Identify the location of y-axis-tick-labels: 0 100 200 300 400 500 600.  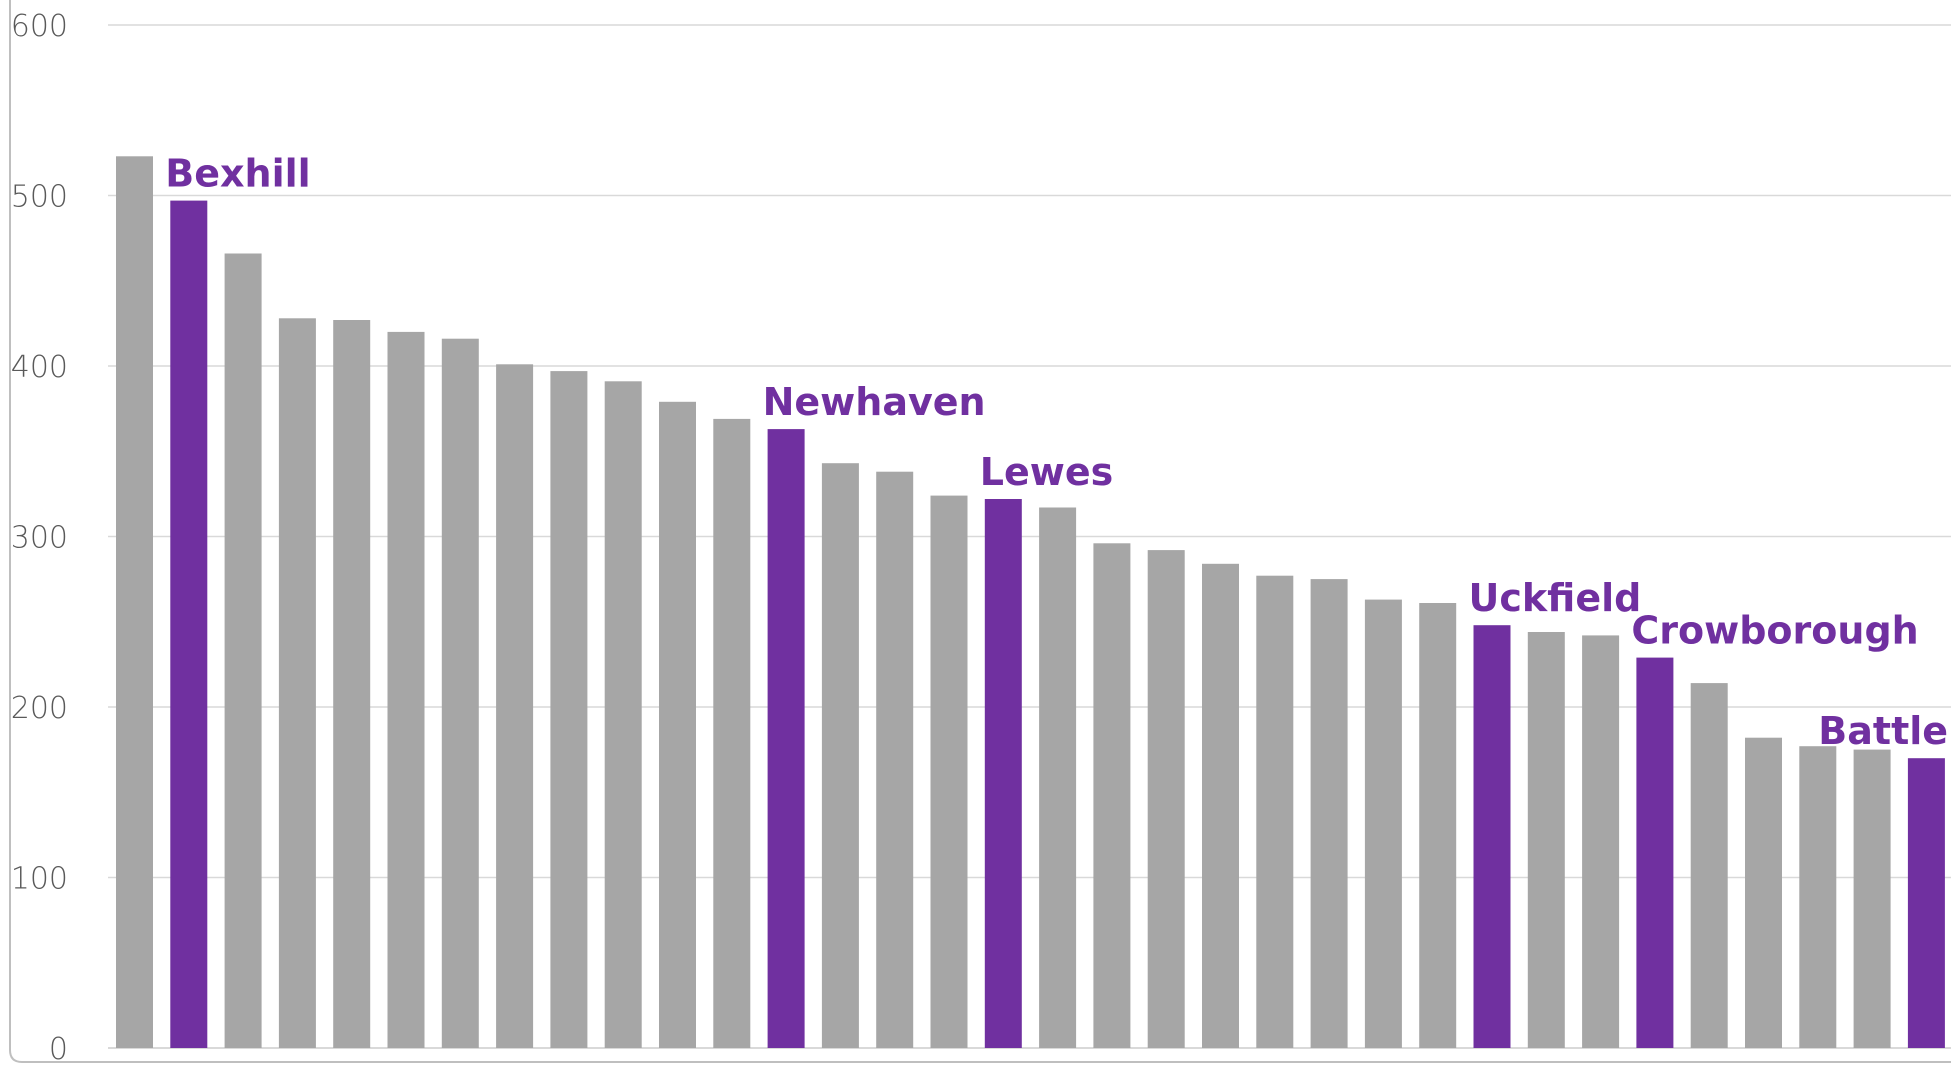
(39, 538).